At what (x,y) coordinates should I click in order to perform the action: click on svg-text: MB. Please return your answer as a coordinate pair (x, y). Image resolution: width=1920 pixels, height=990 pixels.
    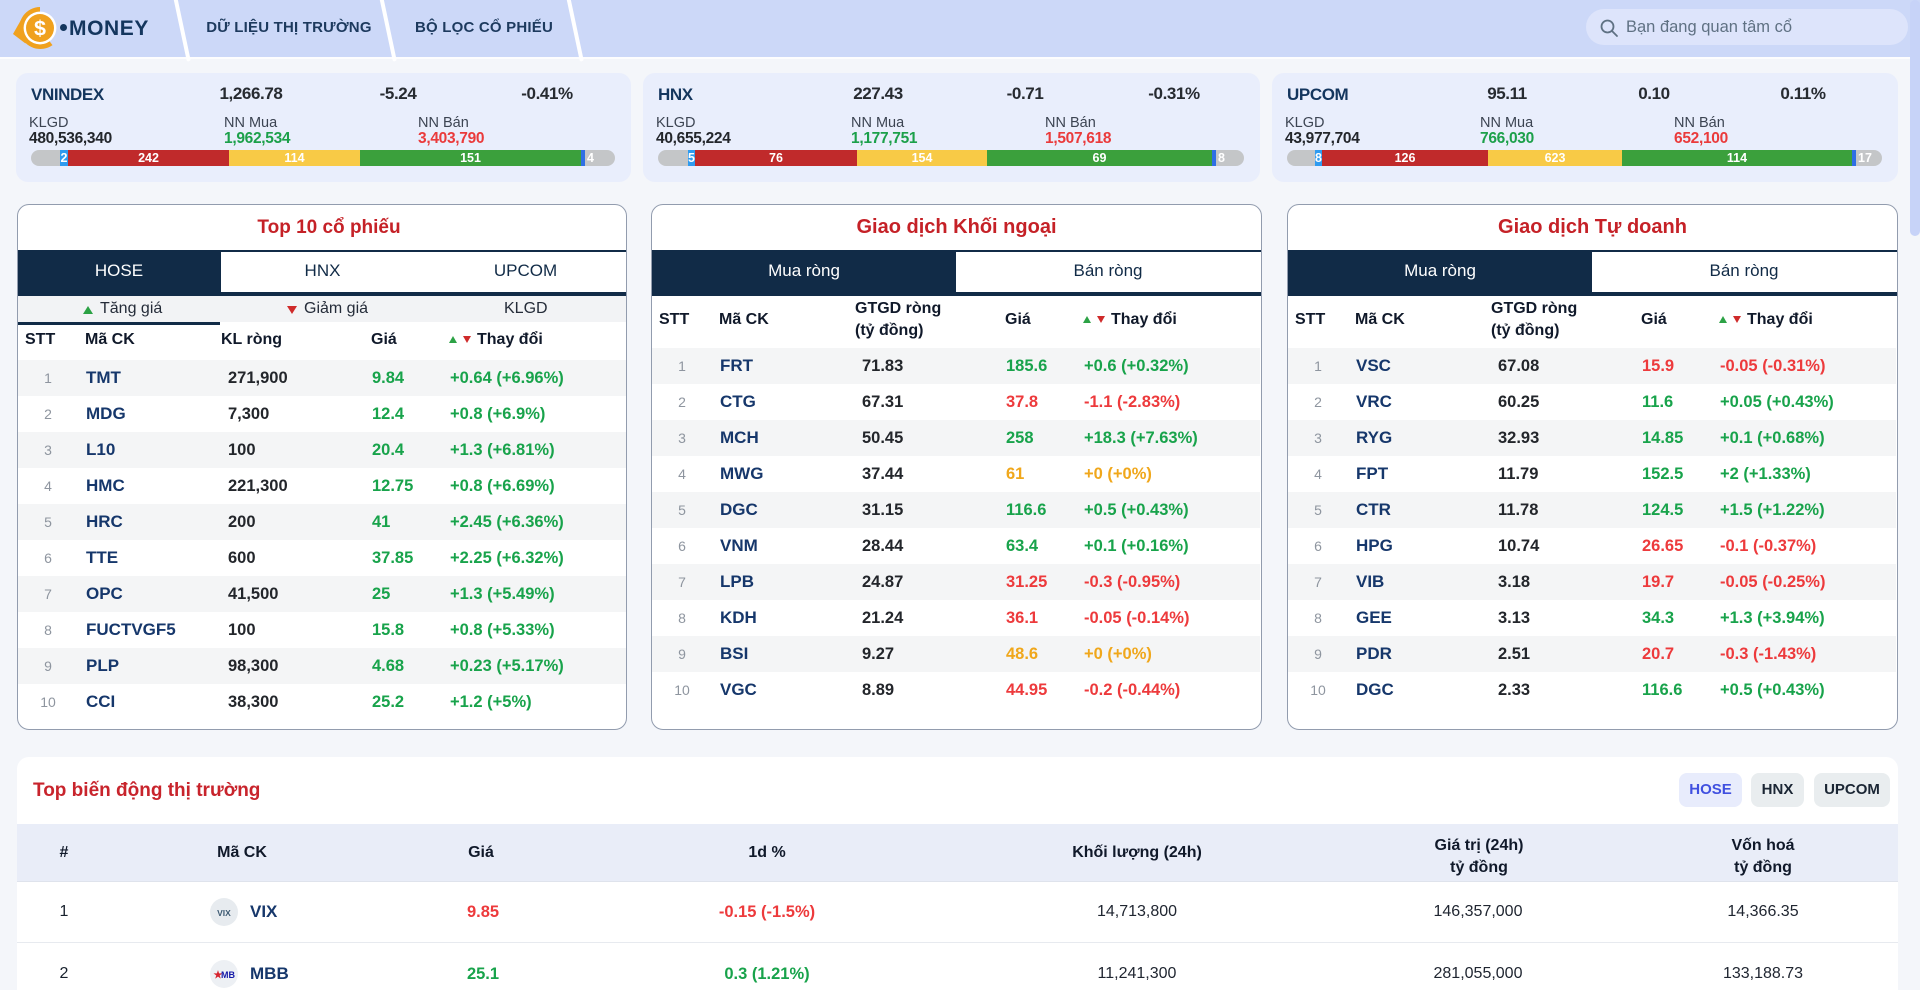
    Looking at the image, I should click on (228, 975).